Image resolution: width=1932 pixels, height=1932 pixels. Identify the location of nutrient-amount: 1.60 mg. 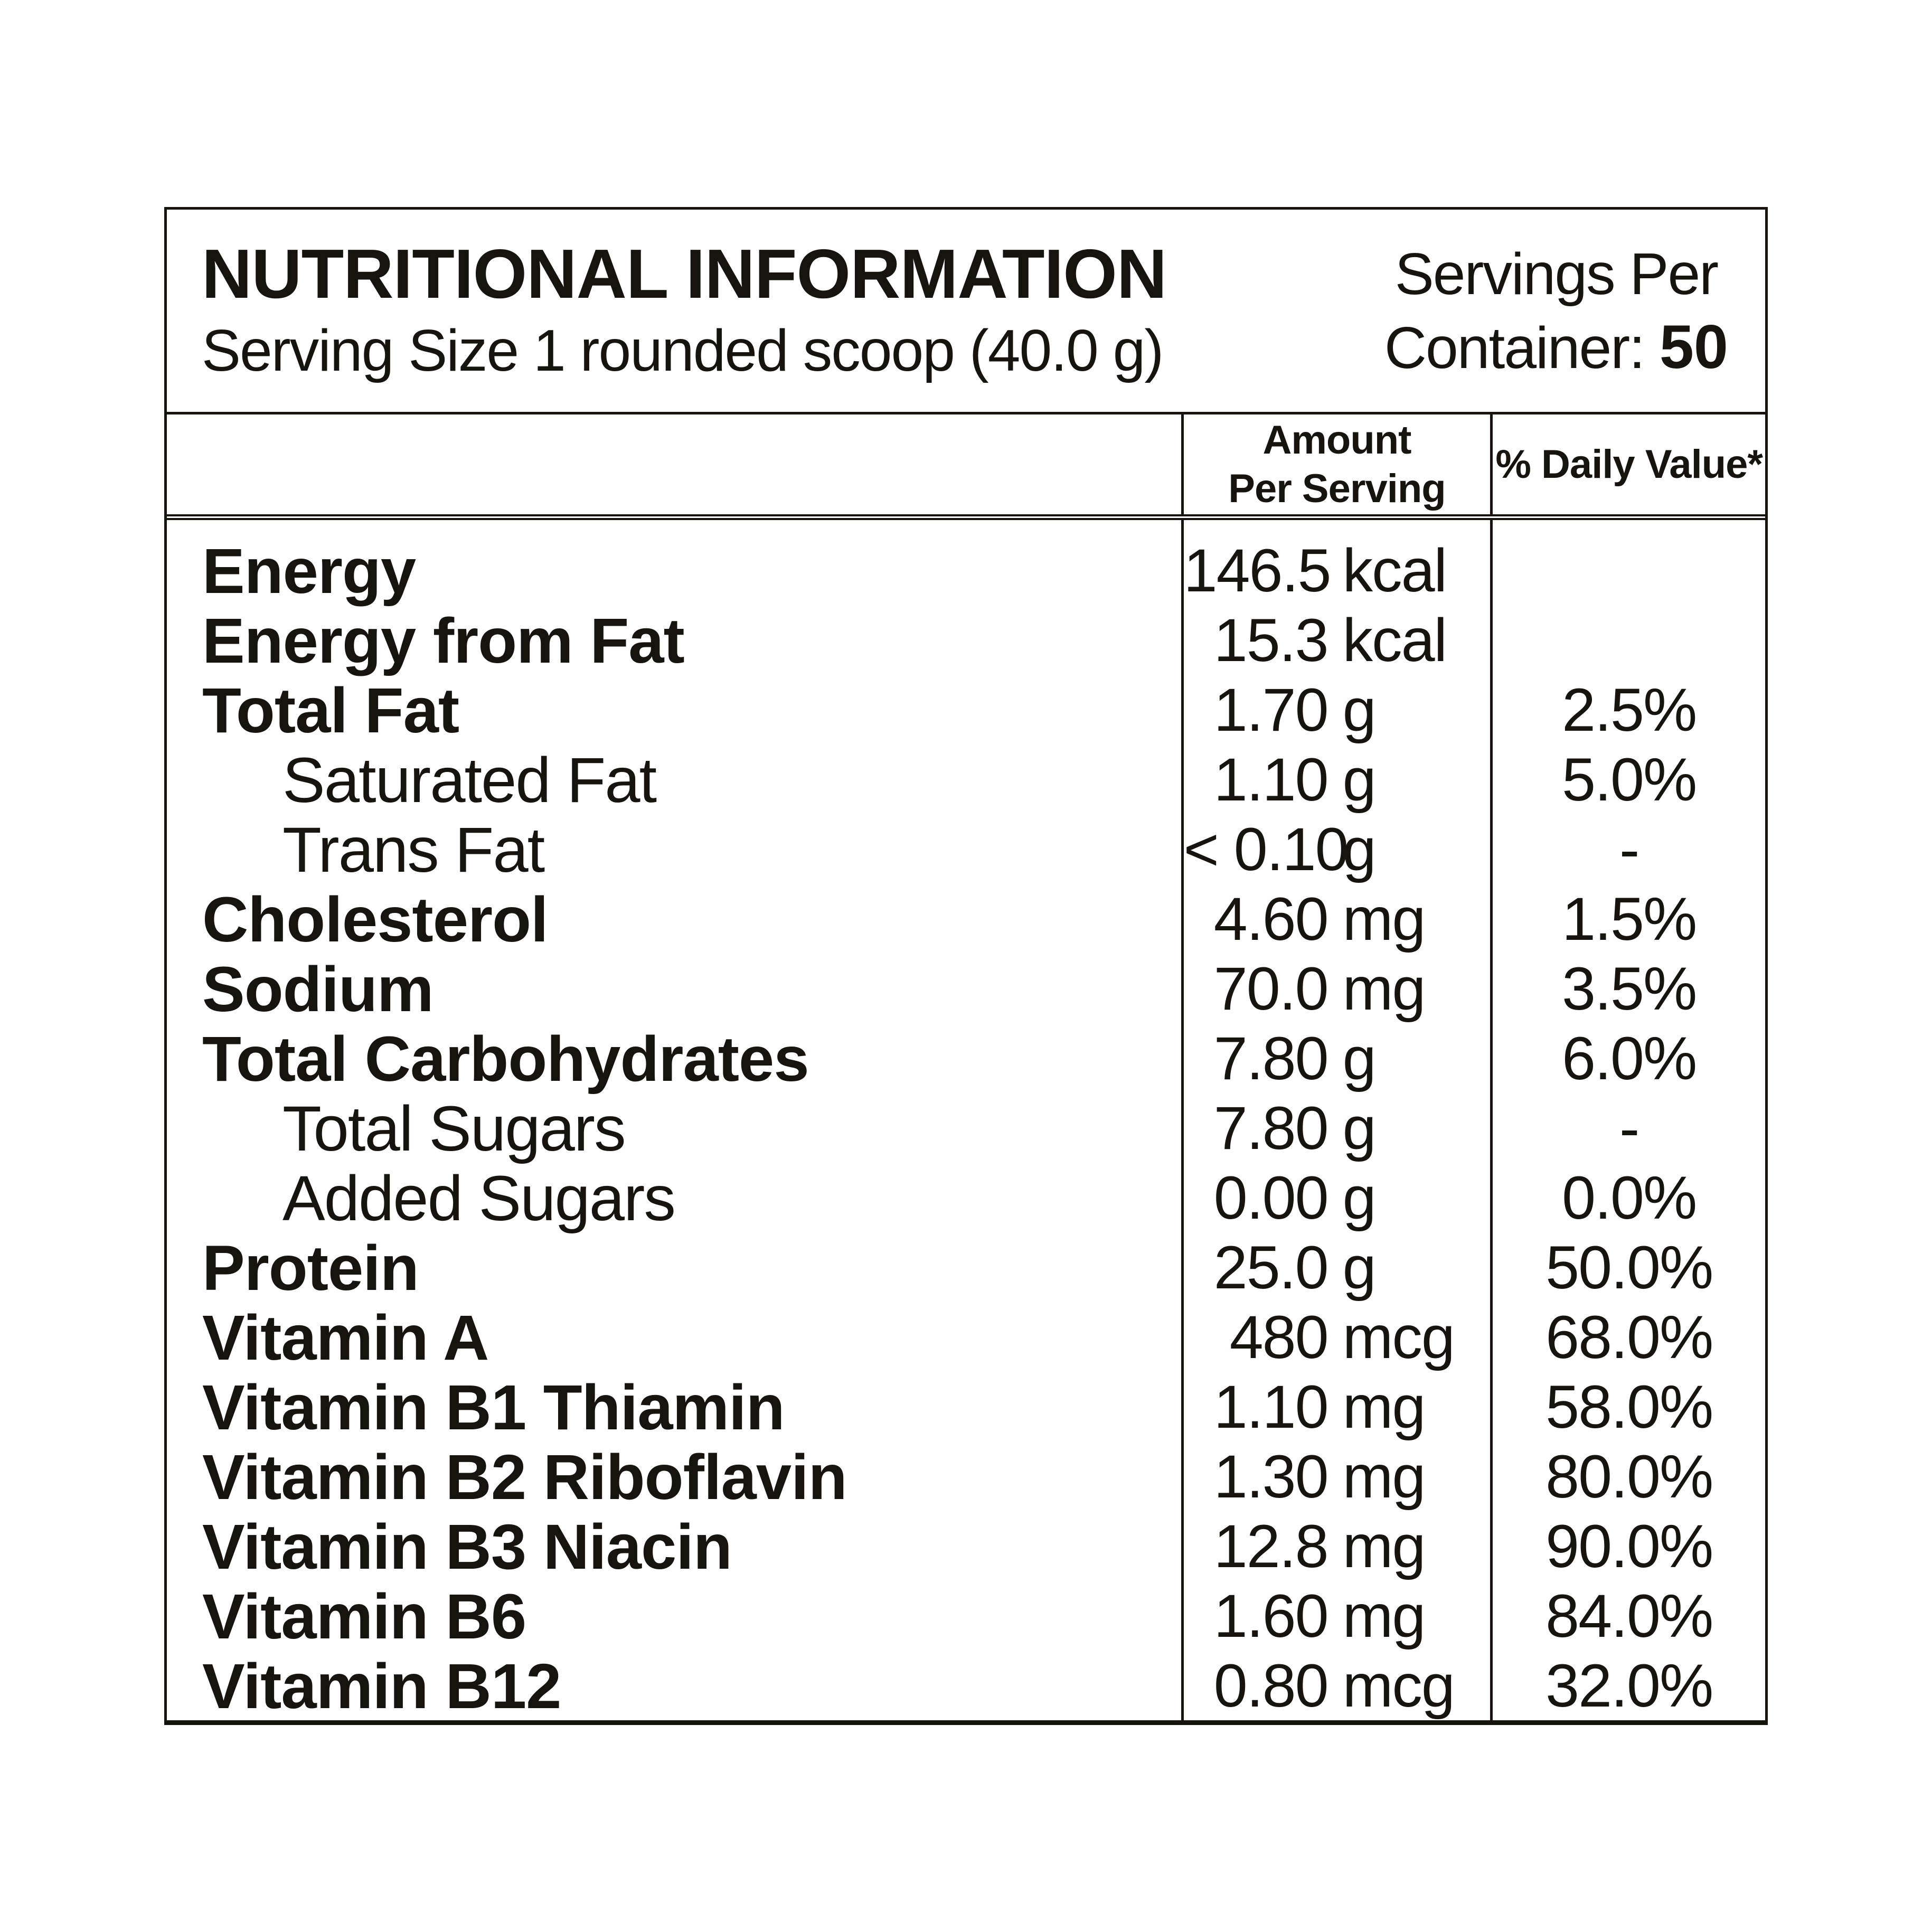
(1337, 1616).